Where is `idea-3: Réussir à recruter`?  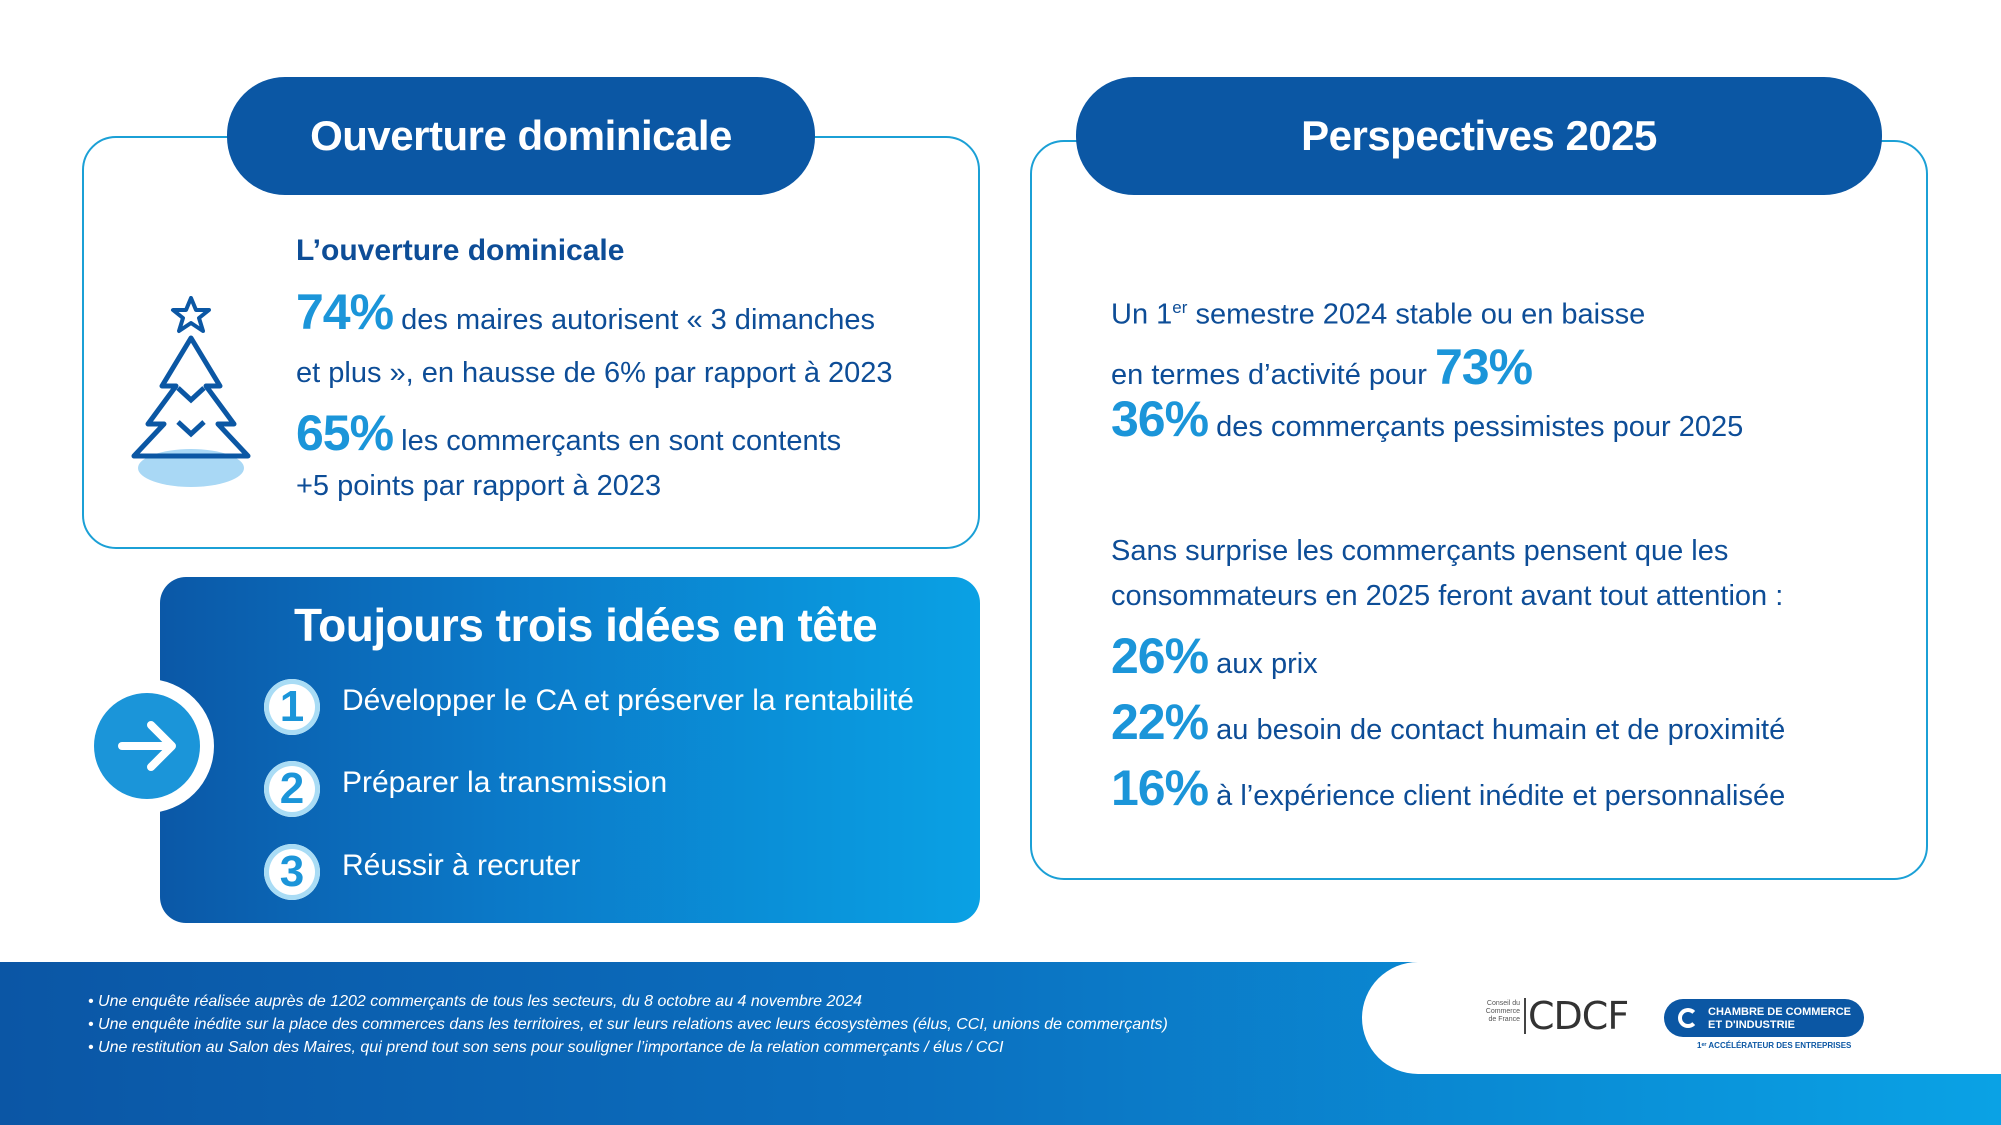
idea-3: Réussir à recruter is located at coordinates (461, 865).